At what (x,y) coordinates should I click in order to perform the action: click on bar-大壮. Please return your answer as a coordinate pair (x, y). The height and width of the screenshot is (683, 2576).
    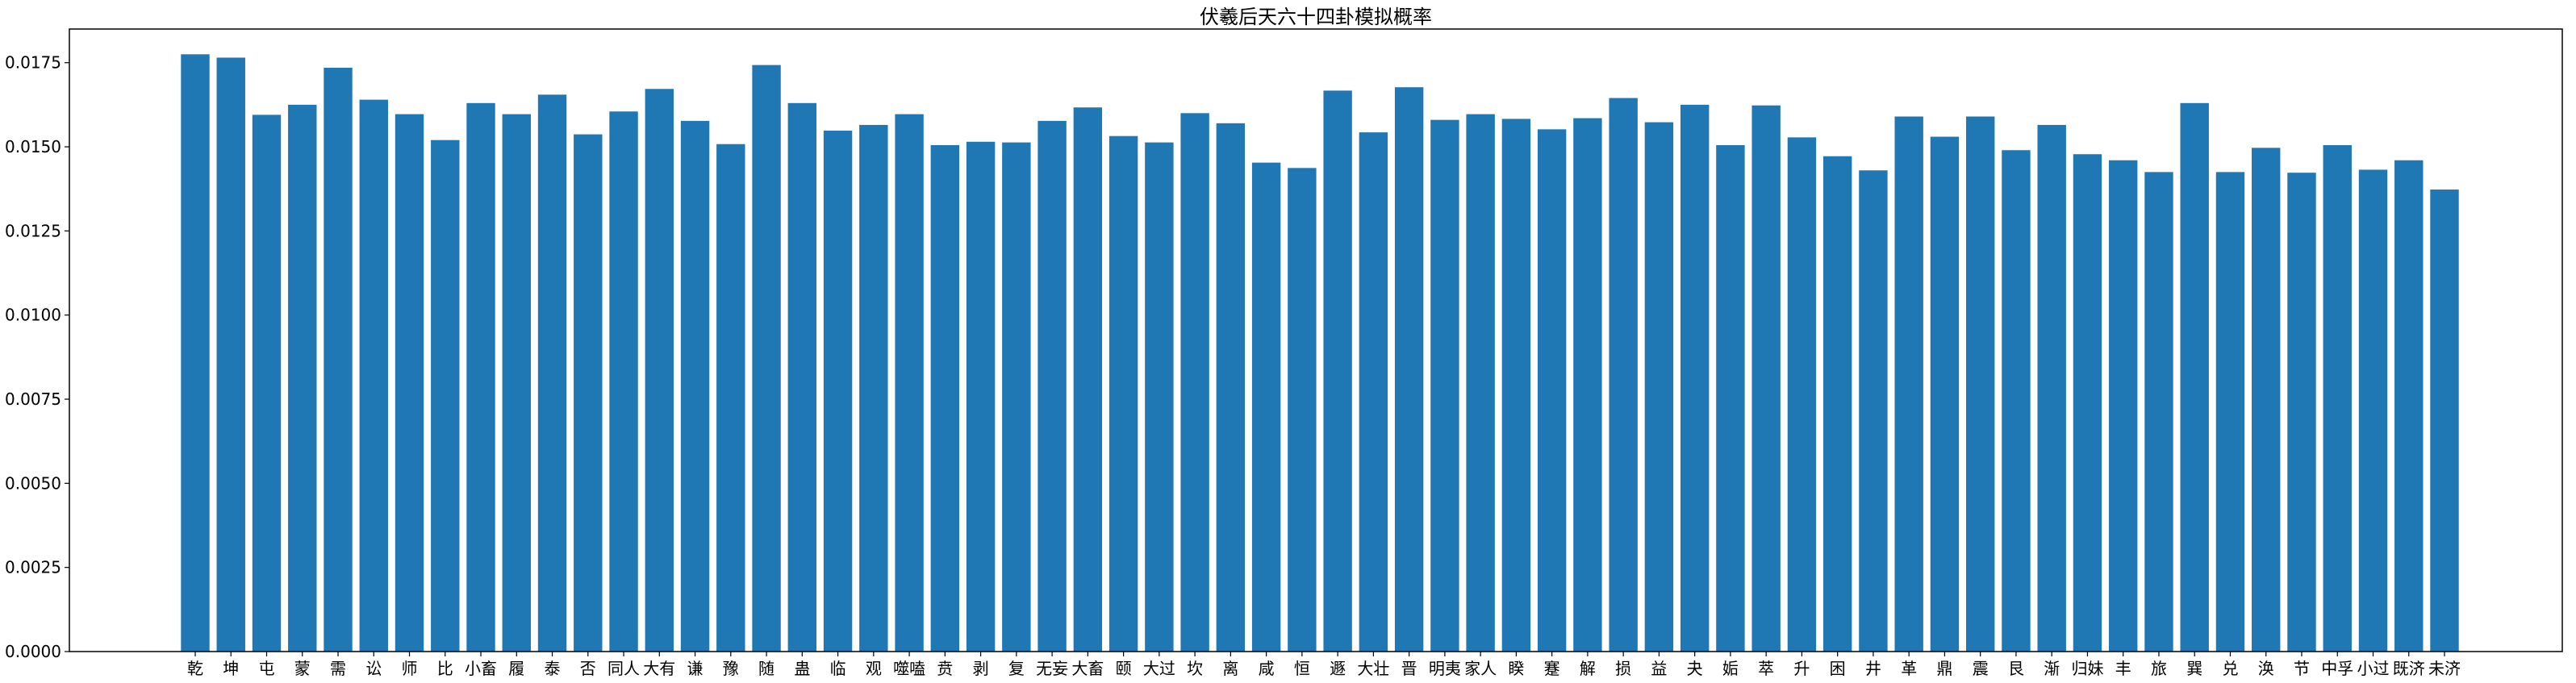
    Looking at the image, I should click on (1374, 392).